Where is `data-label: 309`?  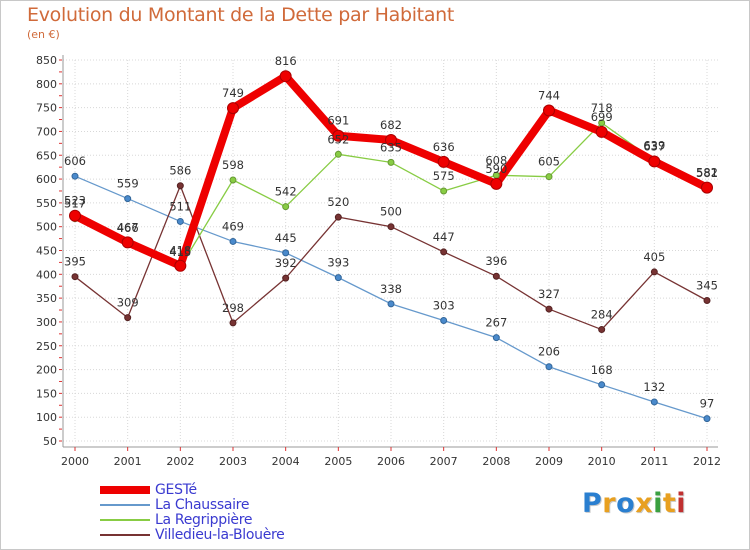 data-label: 309 is located at coordinates (128, 303).